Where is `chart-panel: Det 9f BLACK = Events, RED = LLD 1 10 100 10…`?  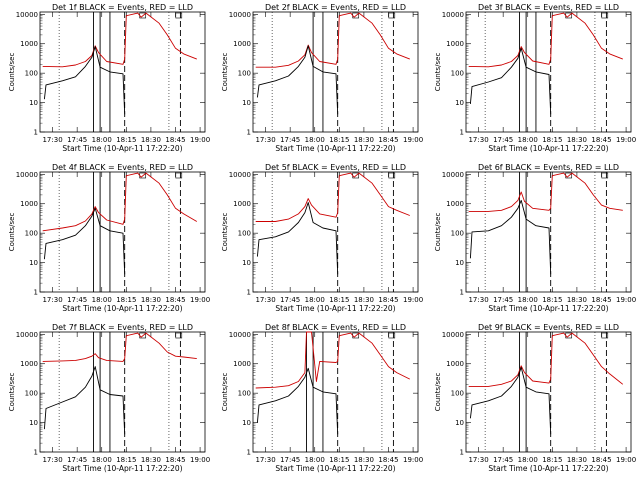
chart-panel: Det 9f BLACK = Events, RED = LLD 1 10 100 10… is located at coordinates (535, 398).